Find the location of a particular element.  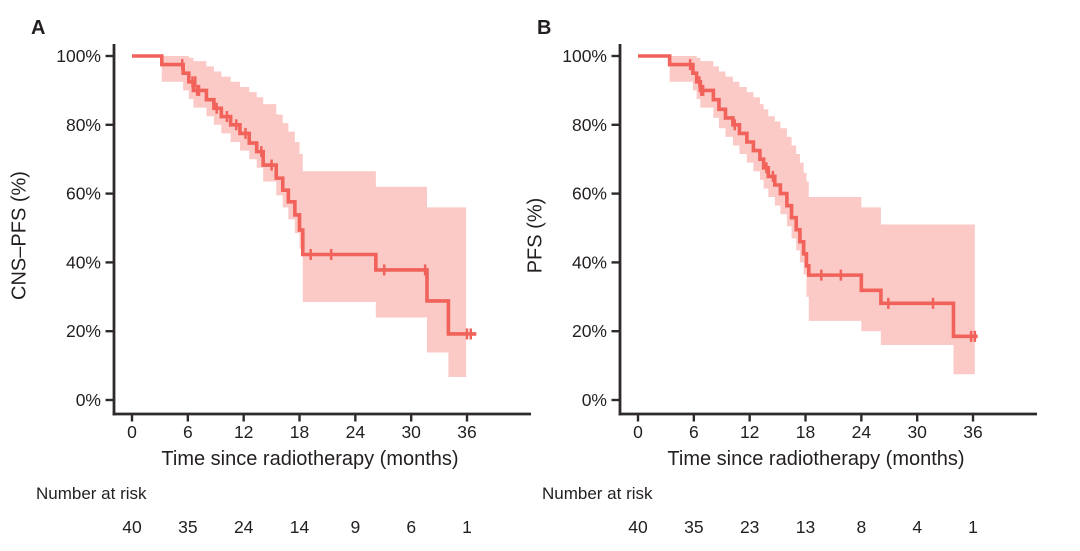

number-at-risk-label-b: Number at risk is located at coordinates (597, 493).